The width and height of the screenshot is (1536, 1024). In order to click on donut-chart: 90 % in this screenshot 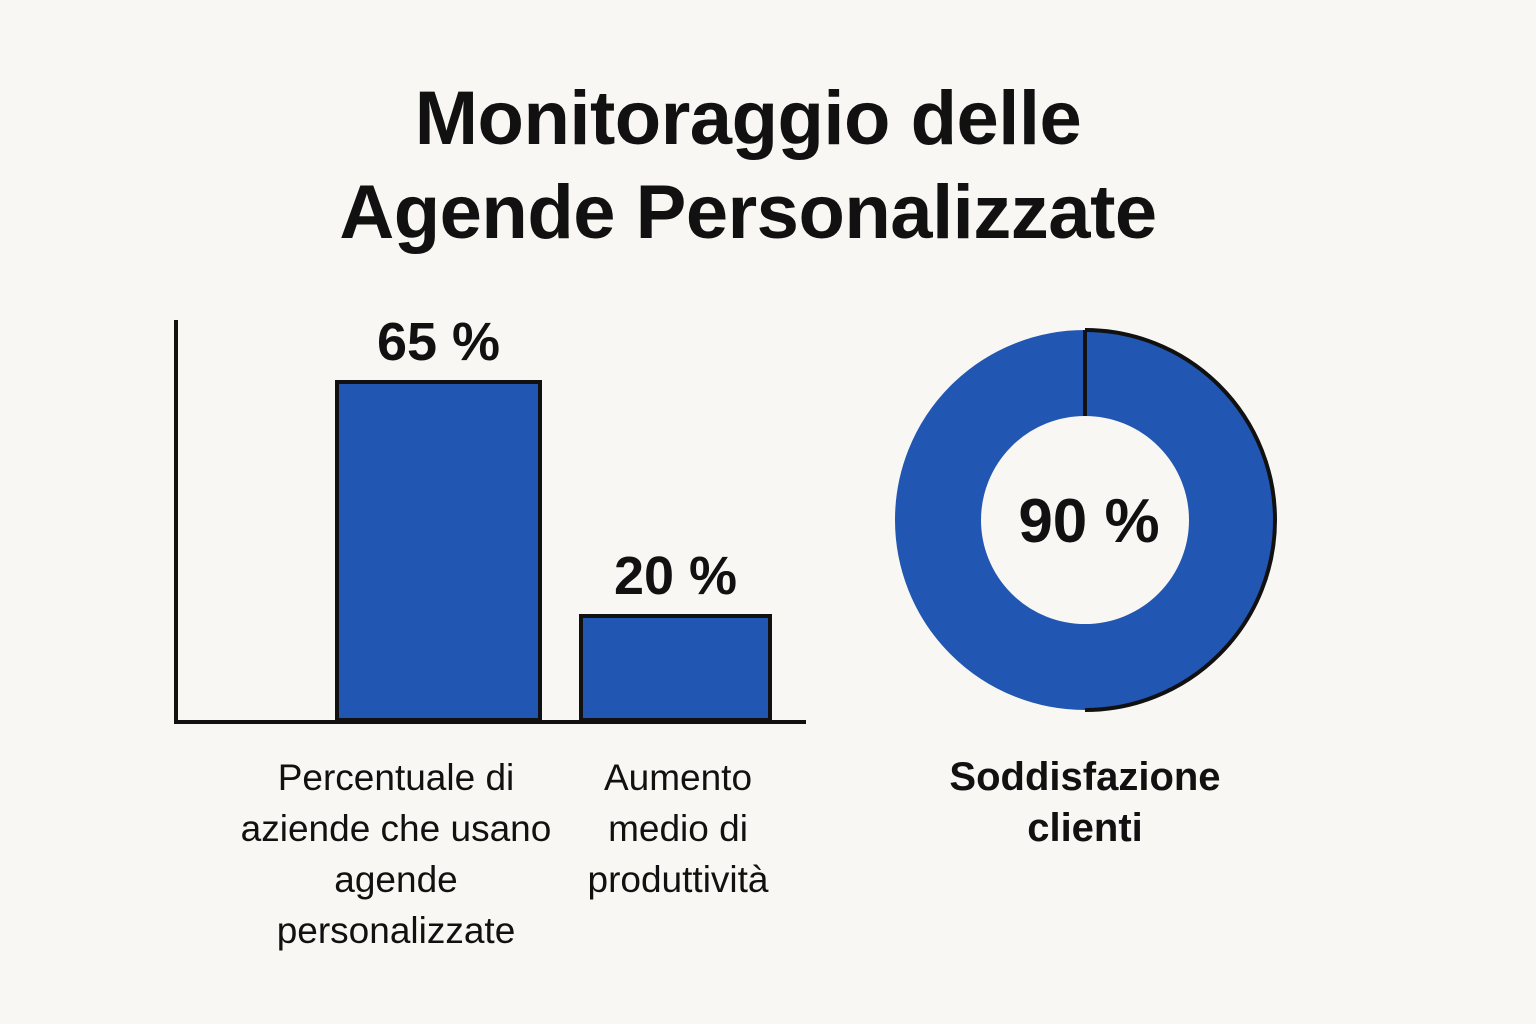, I will do `click(1086, 520)`.